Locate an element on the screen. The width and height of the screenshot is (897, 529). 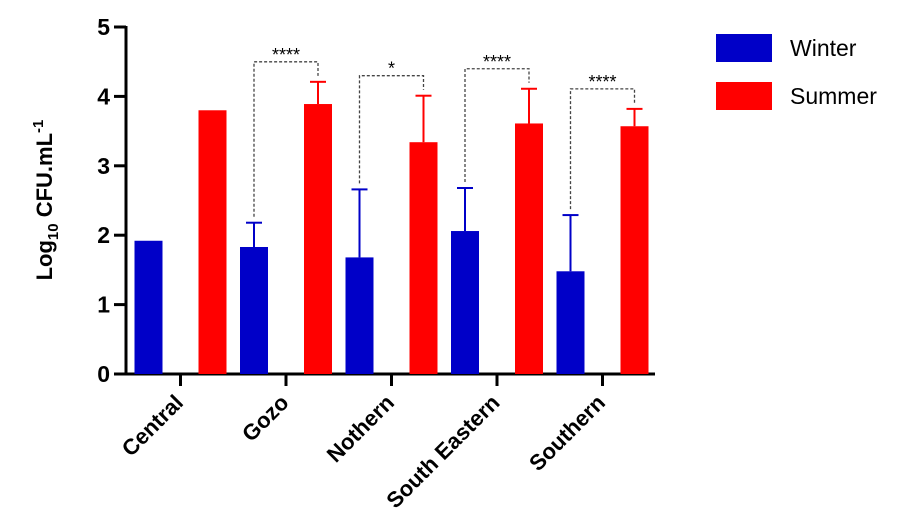
y-tick-label: 3 is located at coordinates (103, 166).